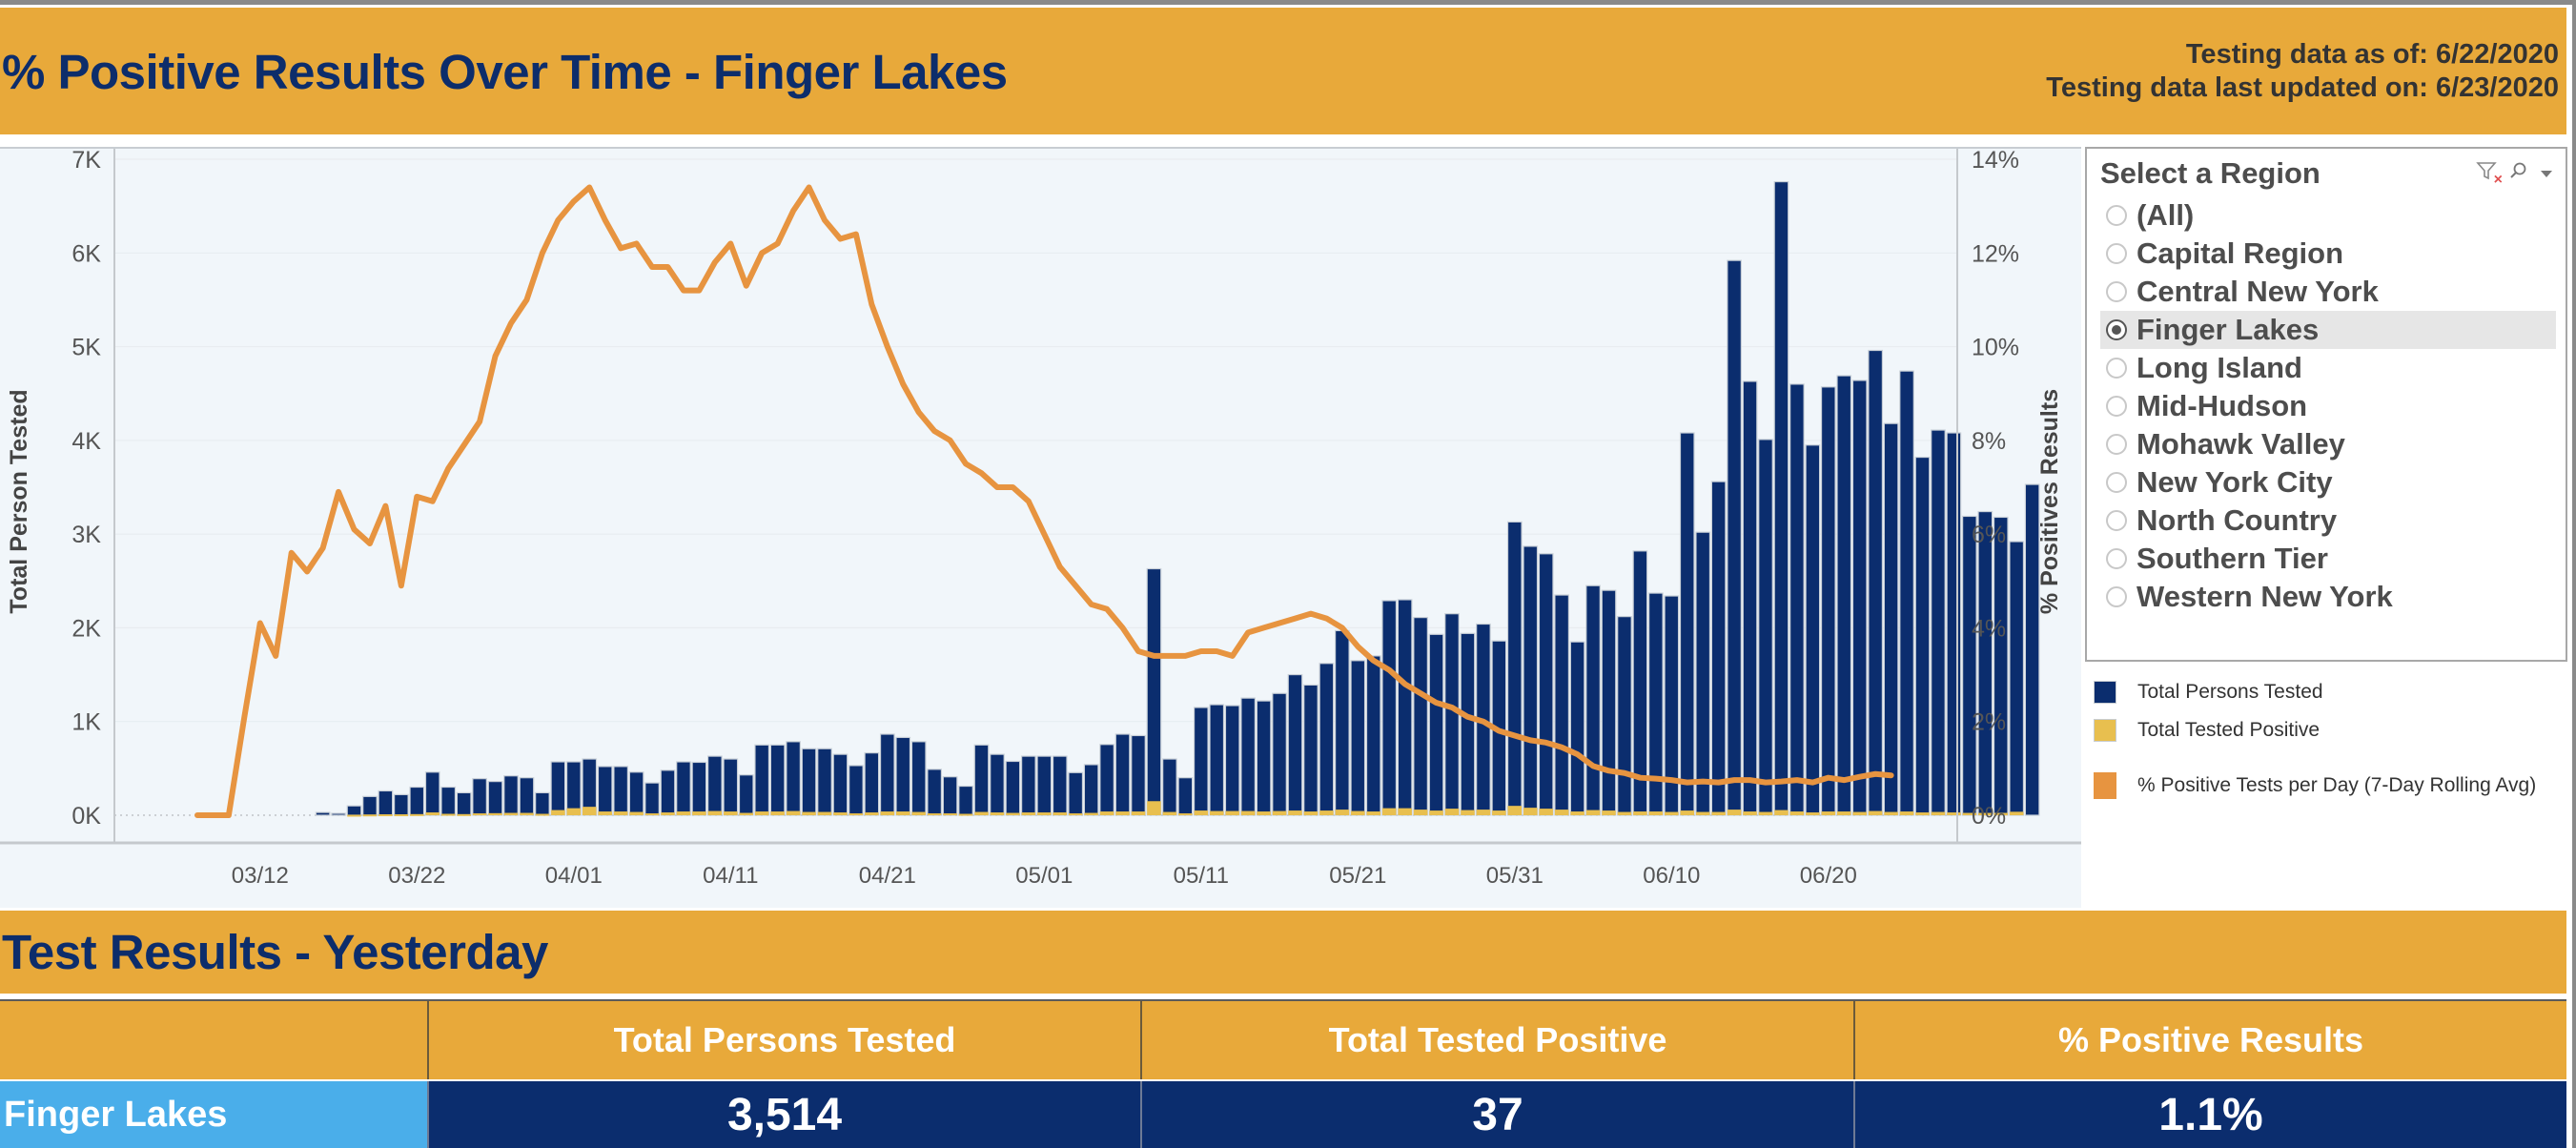 This screenshot has width=2576, height=1148. Describe the element at coordinates (2489, 174) in the screenshot. I see `clear-filter-icon: ×` at that location.